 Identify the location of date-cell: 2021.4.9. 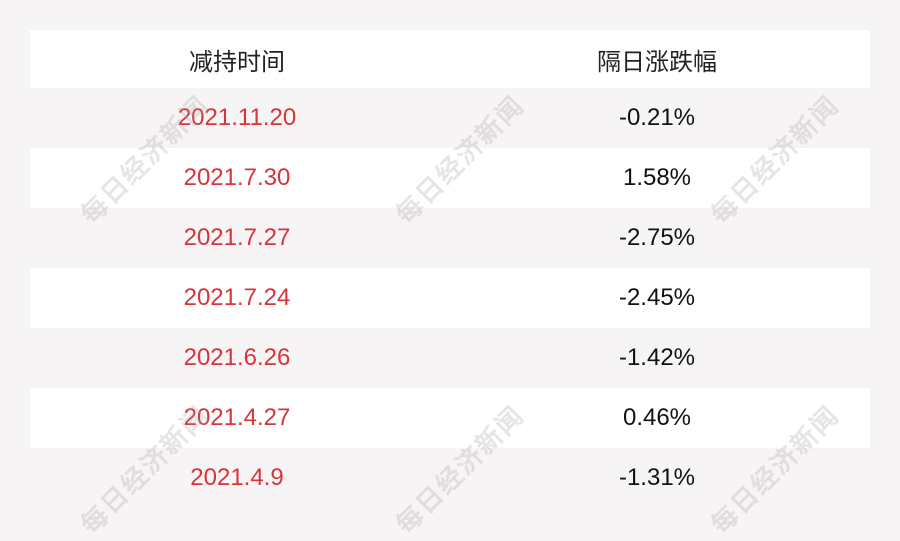
(237, 477).